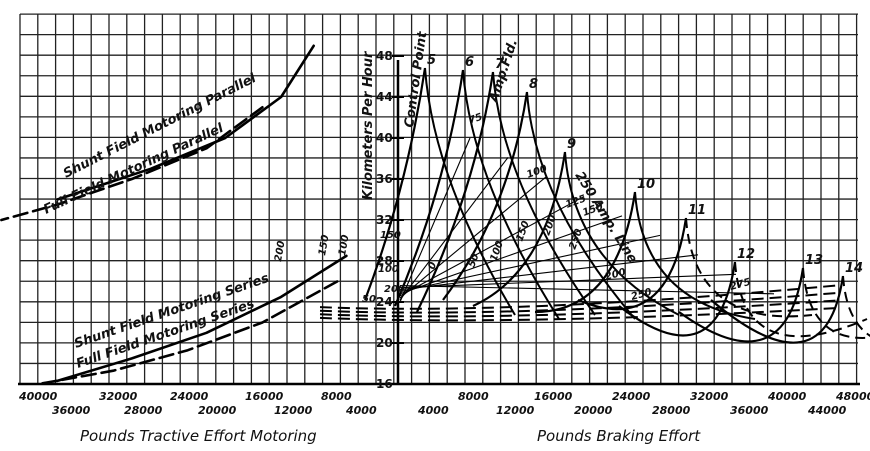  I want to click on left-lower-tick: 20000, so click(217, 410).